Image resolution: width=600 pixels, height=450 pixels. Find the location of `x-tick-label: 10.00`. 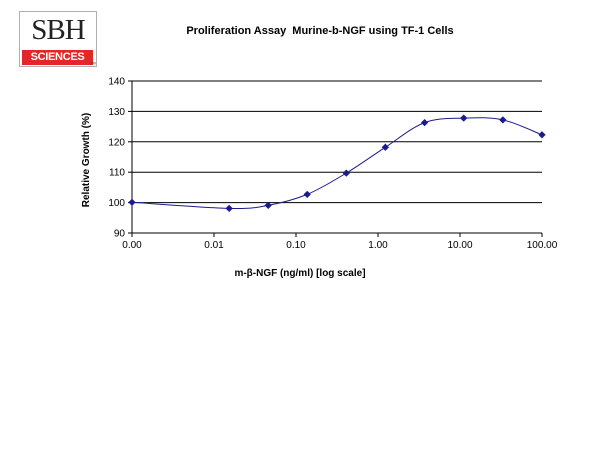

x-tick-label: 10.00 is located at coordinates (459, 245).